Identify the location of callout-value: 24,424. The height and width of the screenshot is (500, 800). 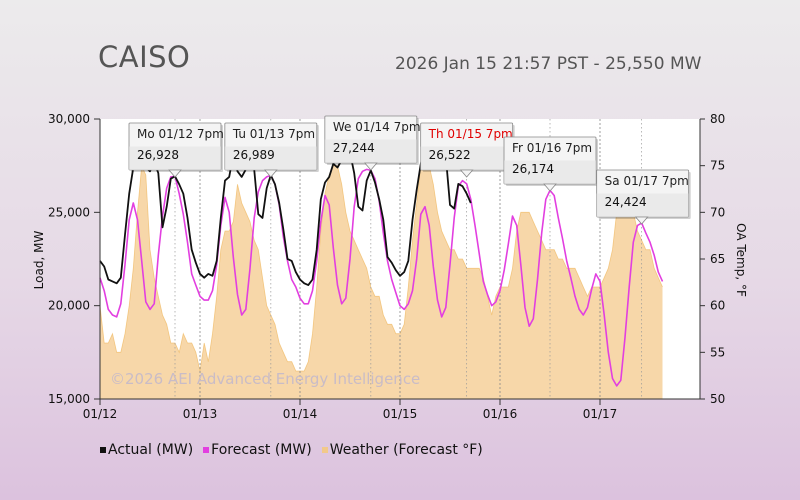
(626, 202).